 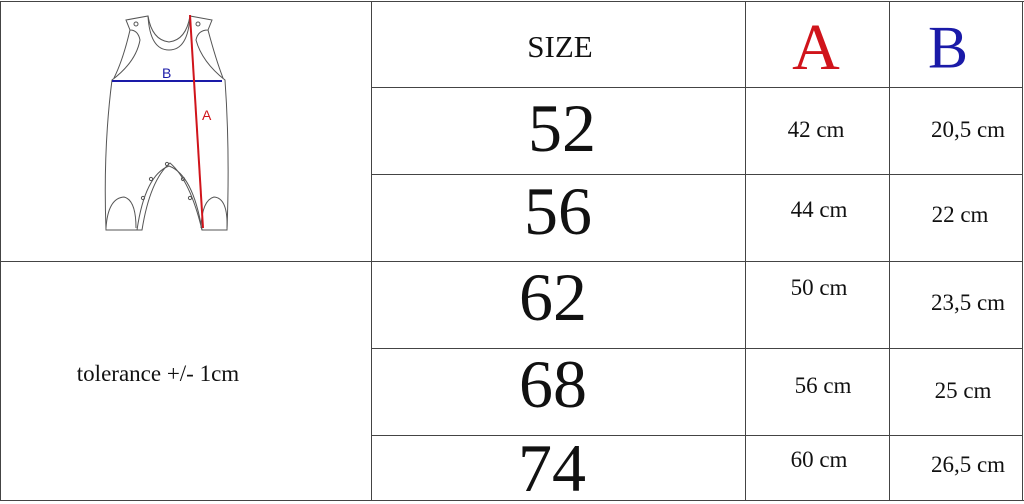 What do you see at coordinates (553, 384) in the screenshot?
I see `size-value: 68` at bounding box center [553, 384].